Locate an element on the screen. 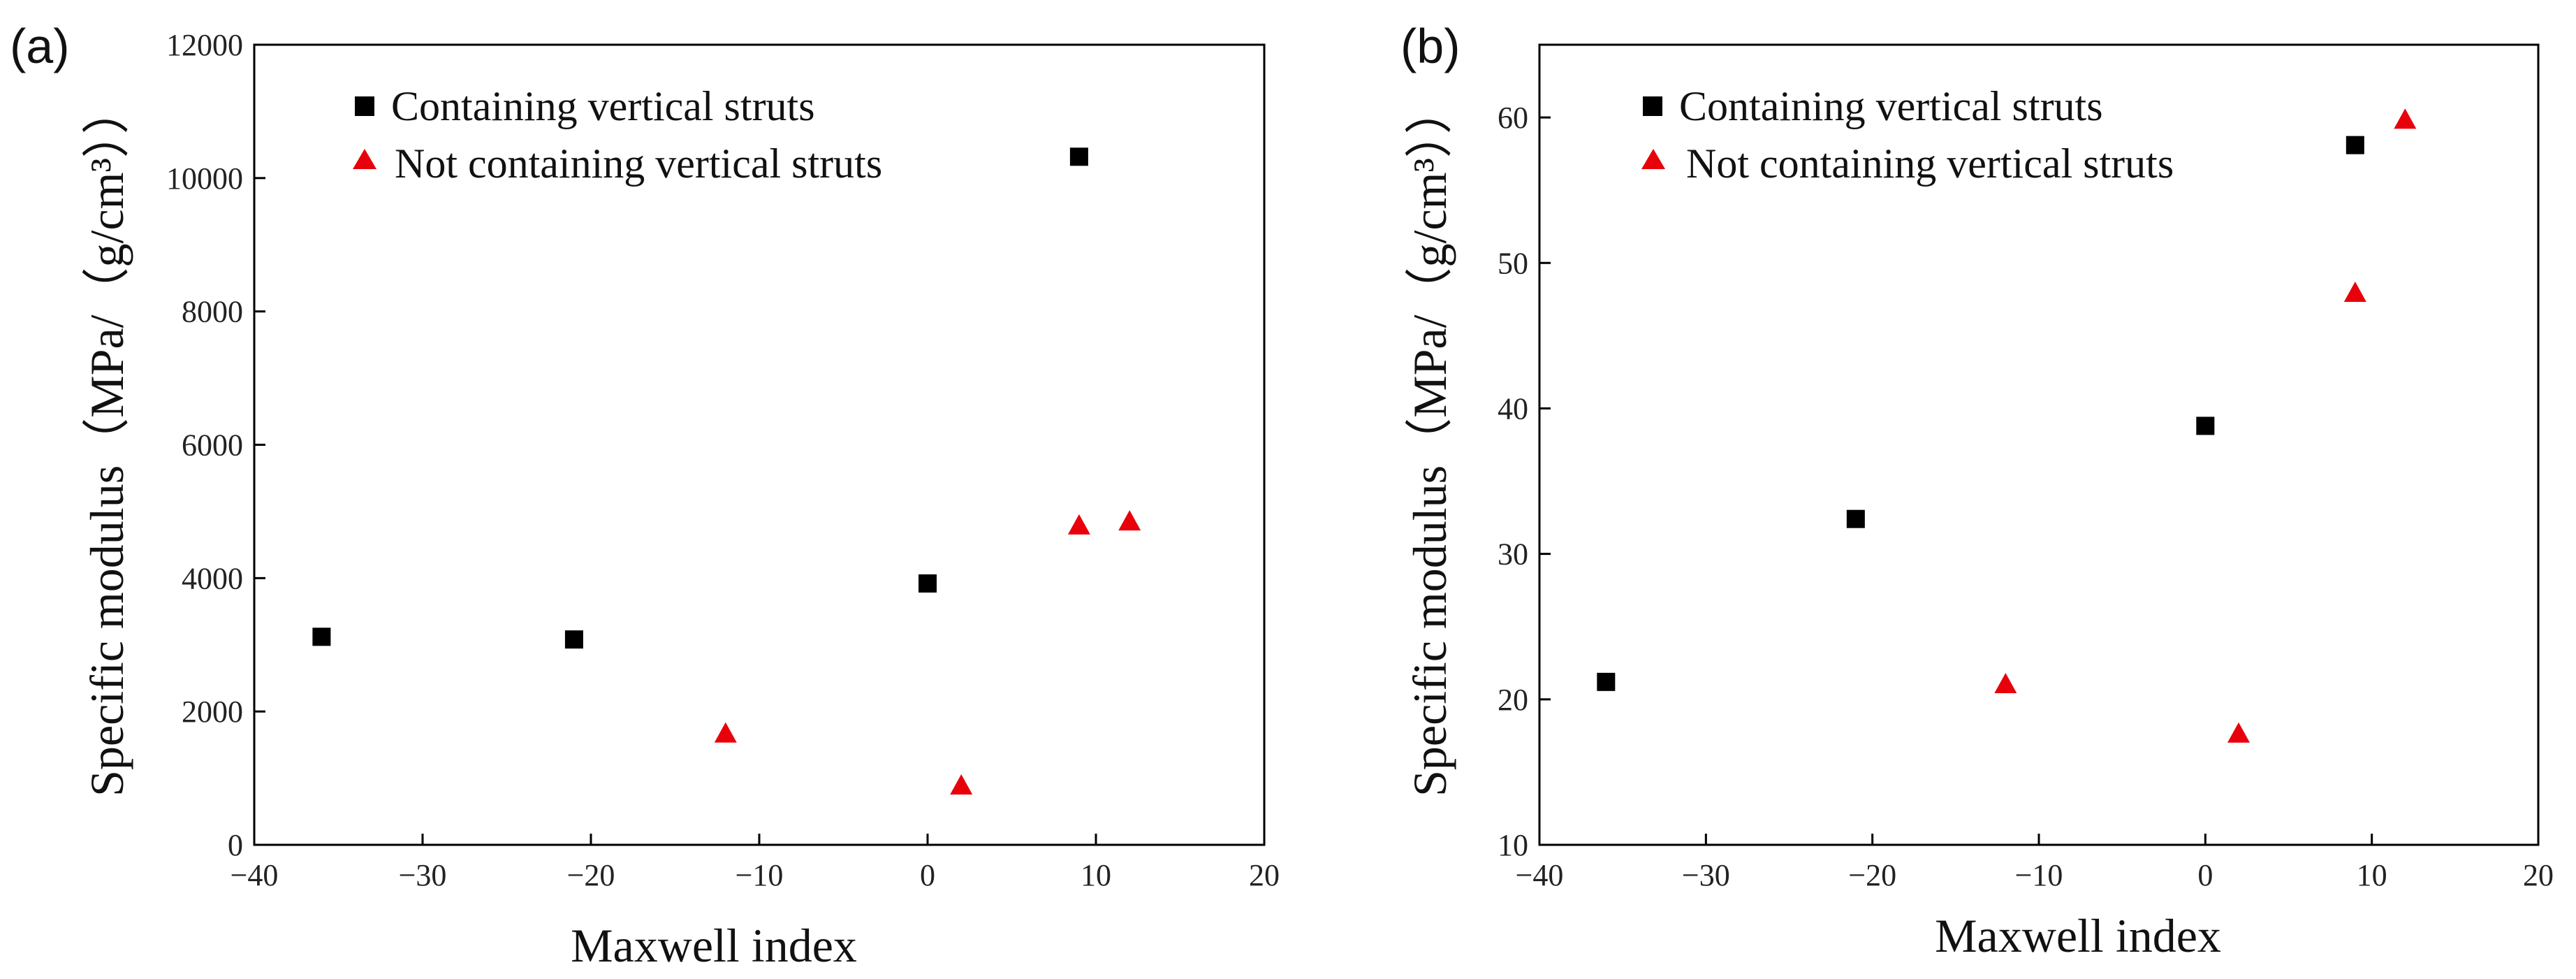 This screenshot has height=979, width=2576. legend-label-containing-a: Containing vertical struts is located at coordinates (603, 106).